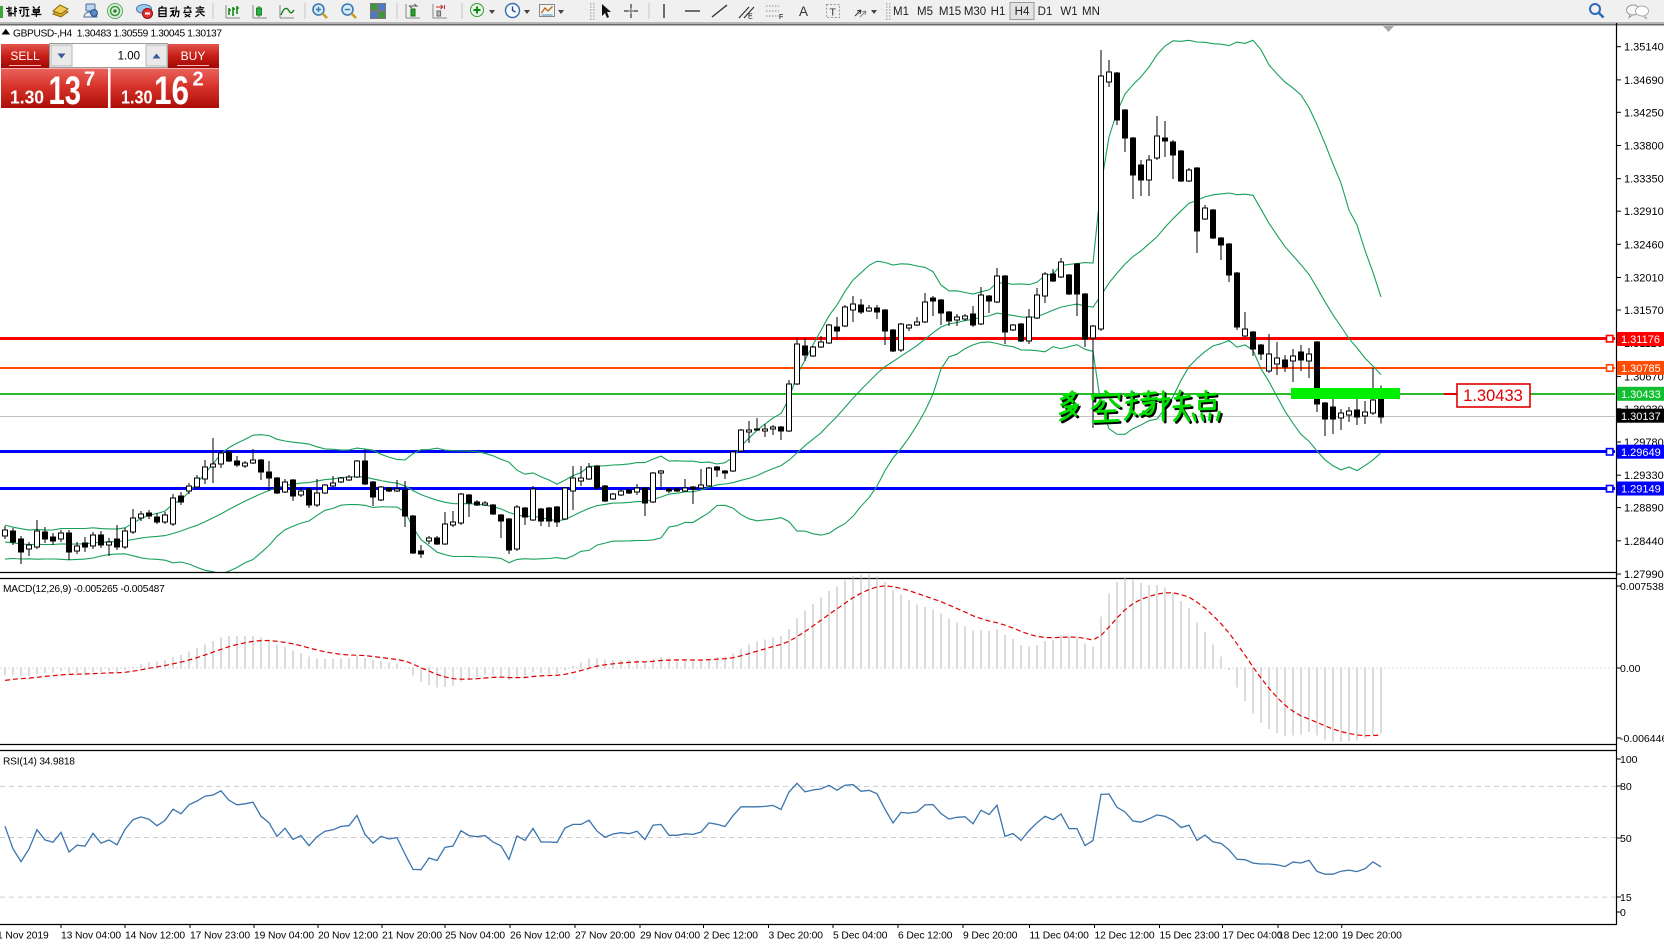  What do you see at coordinates (1091, 12) in the screenshot?
I see `svg-text: MN` at bounding box center [1091, 12].